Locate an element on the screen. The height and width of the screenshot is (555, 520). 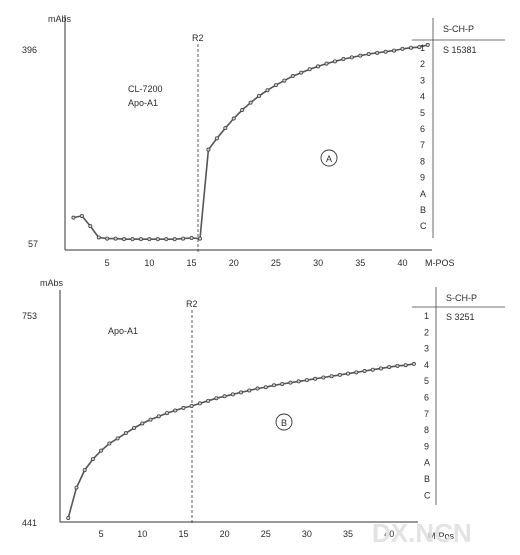
table-rows-a: 1 2 3 4 5 6 7 8 9 ABC is located at coordinates (423, 137).